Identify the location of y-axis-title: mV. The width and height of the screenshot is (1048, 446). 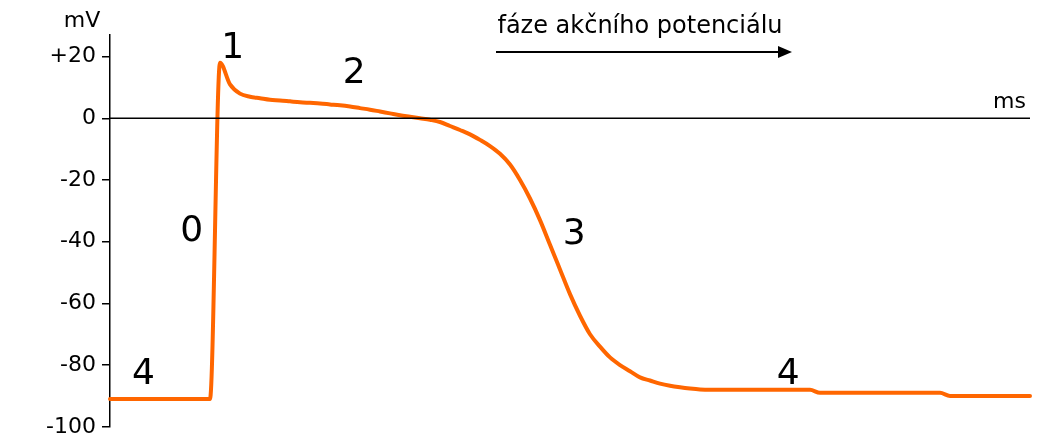
(82, 19).